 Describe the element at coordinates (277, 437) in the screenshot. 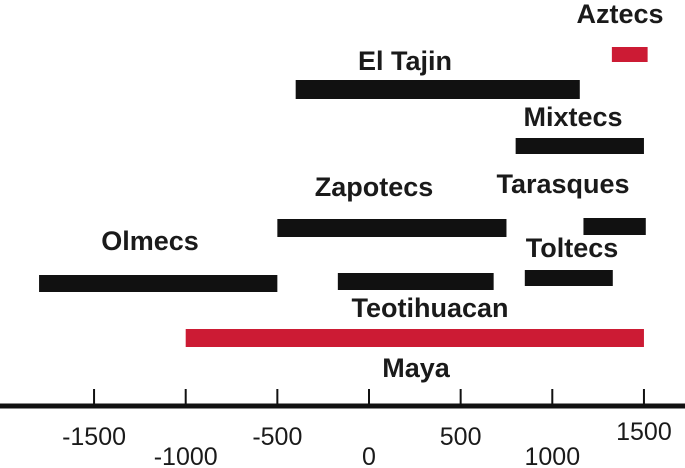

I see `x-tick-label: -500` at that location.